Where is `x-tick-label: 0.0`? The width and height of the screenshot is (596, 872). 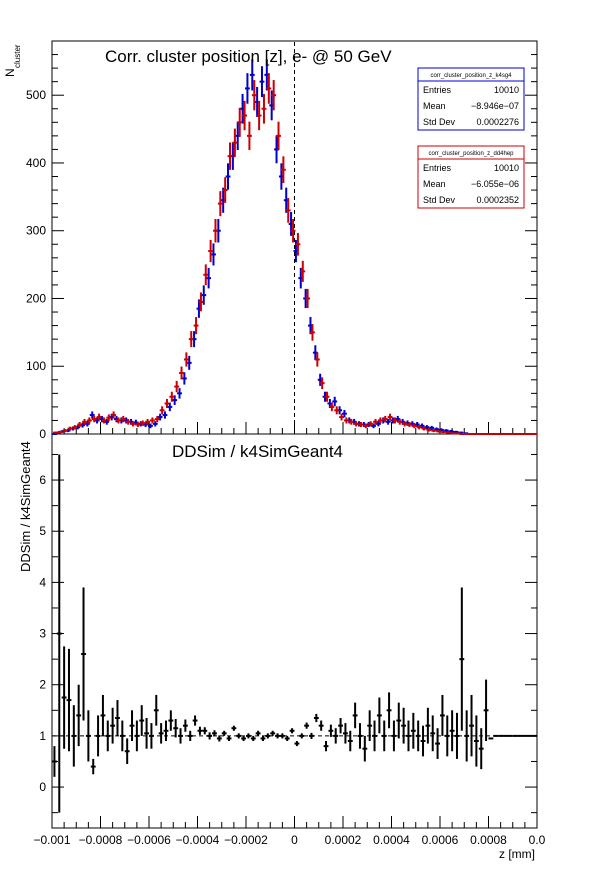 x-tick-label: 0.0 is located at coordinates (537, 840).